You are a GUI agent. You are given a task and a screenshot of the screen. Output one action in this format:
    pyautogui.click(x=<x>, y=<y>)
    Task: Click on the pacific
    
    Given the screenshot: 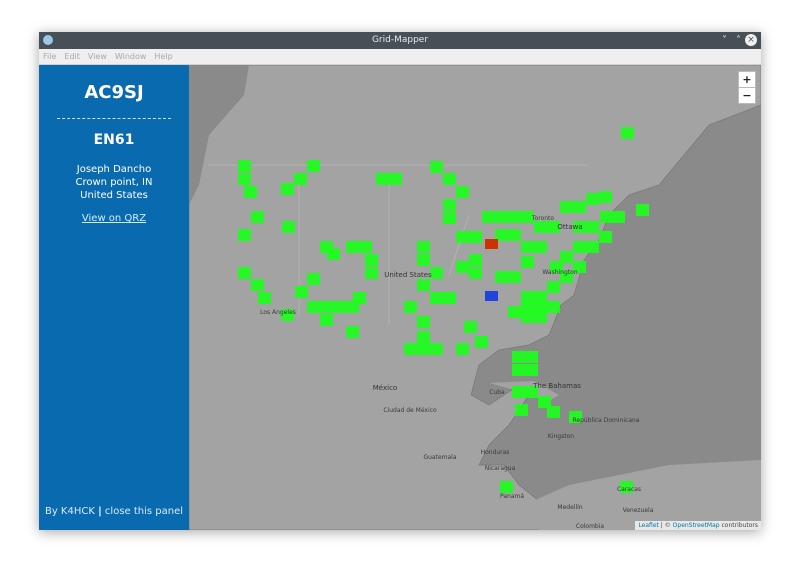 What is the action you would take?
    pyautogui.click(x=219, y=135)
    